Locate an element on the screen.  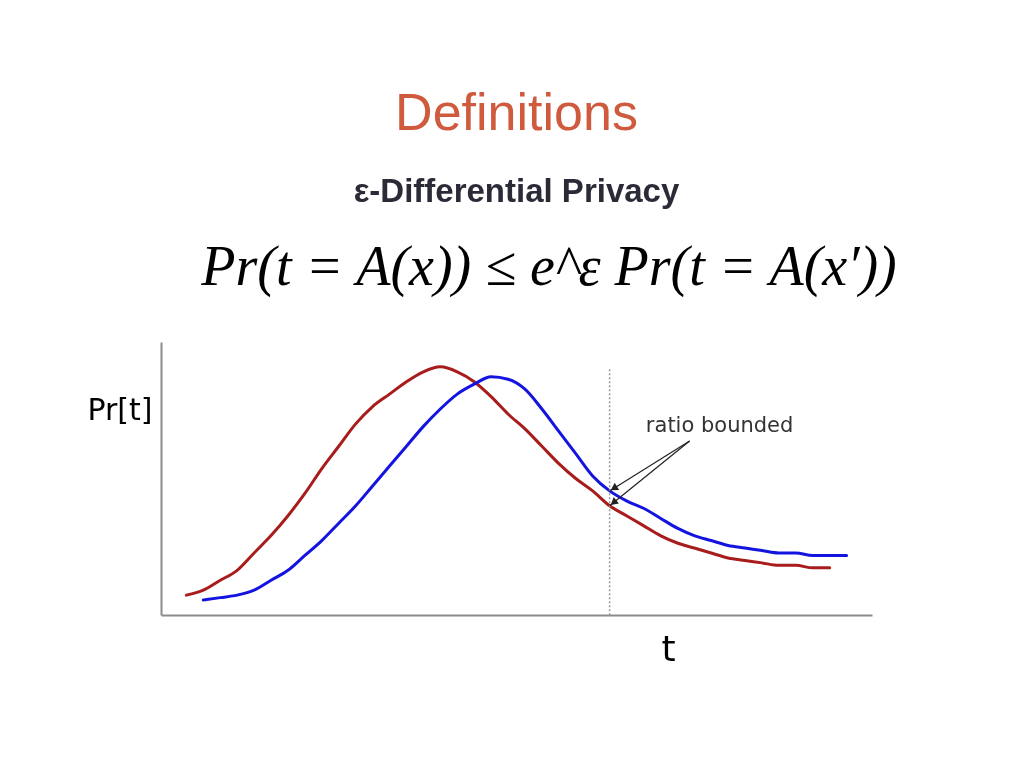
text: Pr(t = A(x)) ≤ e^ε Pr(t = A(x′)) is located at coordinates (548, 266).